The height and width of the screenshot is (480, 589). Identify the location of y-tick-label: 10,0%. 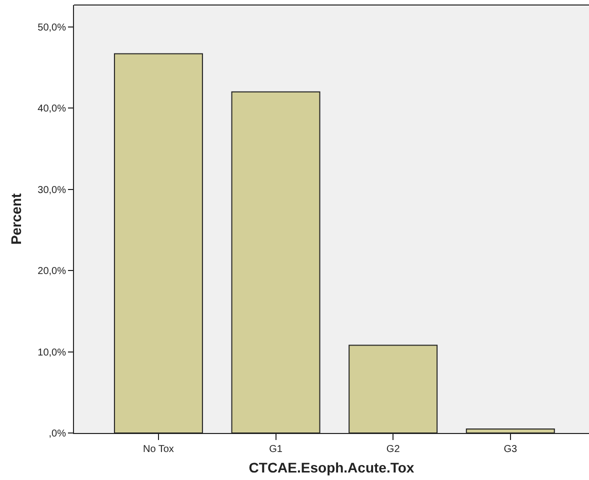
(52, 352).